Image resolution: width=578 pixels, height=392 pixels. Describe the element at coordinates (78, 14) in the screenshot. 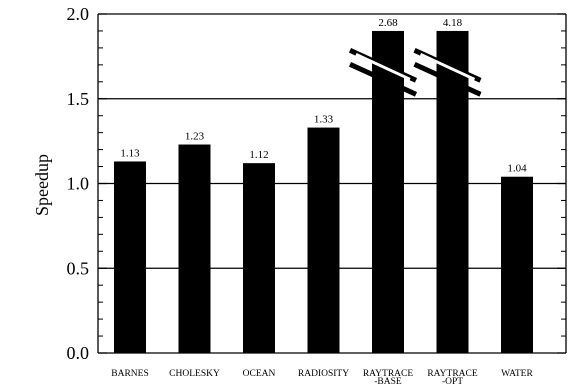

I see `y-tick-label: 2.0` at that location.